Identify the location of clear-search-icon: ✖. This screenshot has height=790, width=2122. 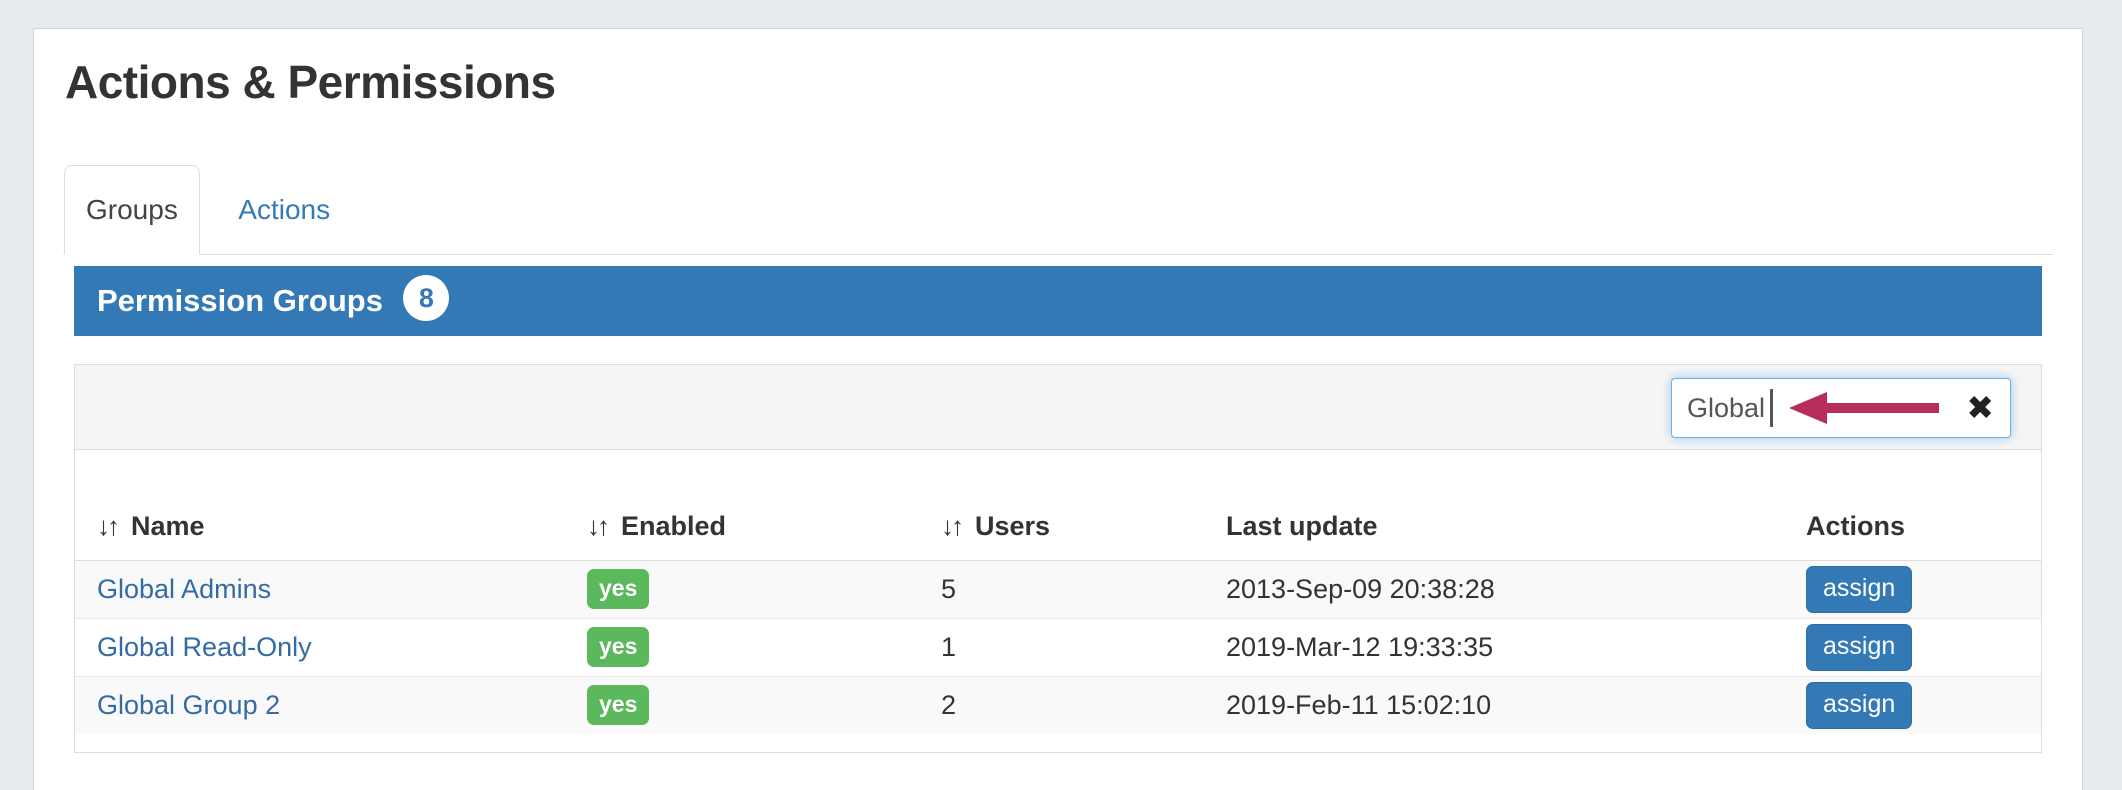
(1980, 407).